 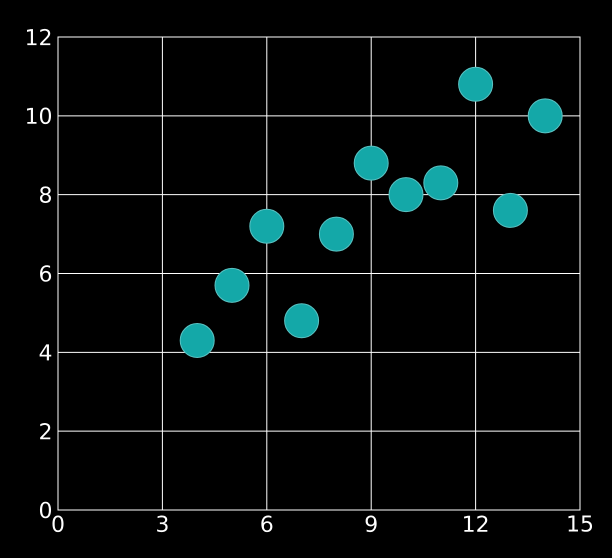 I want to click on y-tick-label: 2, so click(x=45, y=431).